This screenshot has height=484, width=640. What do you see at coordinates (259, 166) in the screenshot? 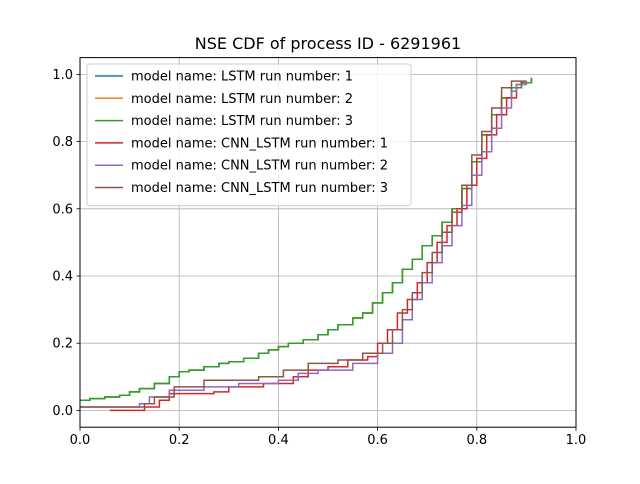
I see `legend-label: model name: CNN_LSTM run number: 2` at bounding box center [259, 166].